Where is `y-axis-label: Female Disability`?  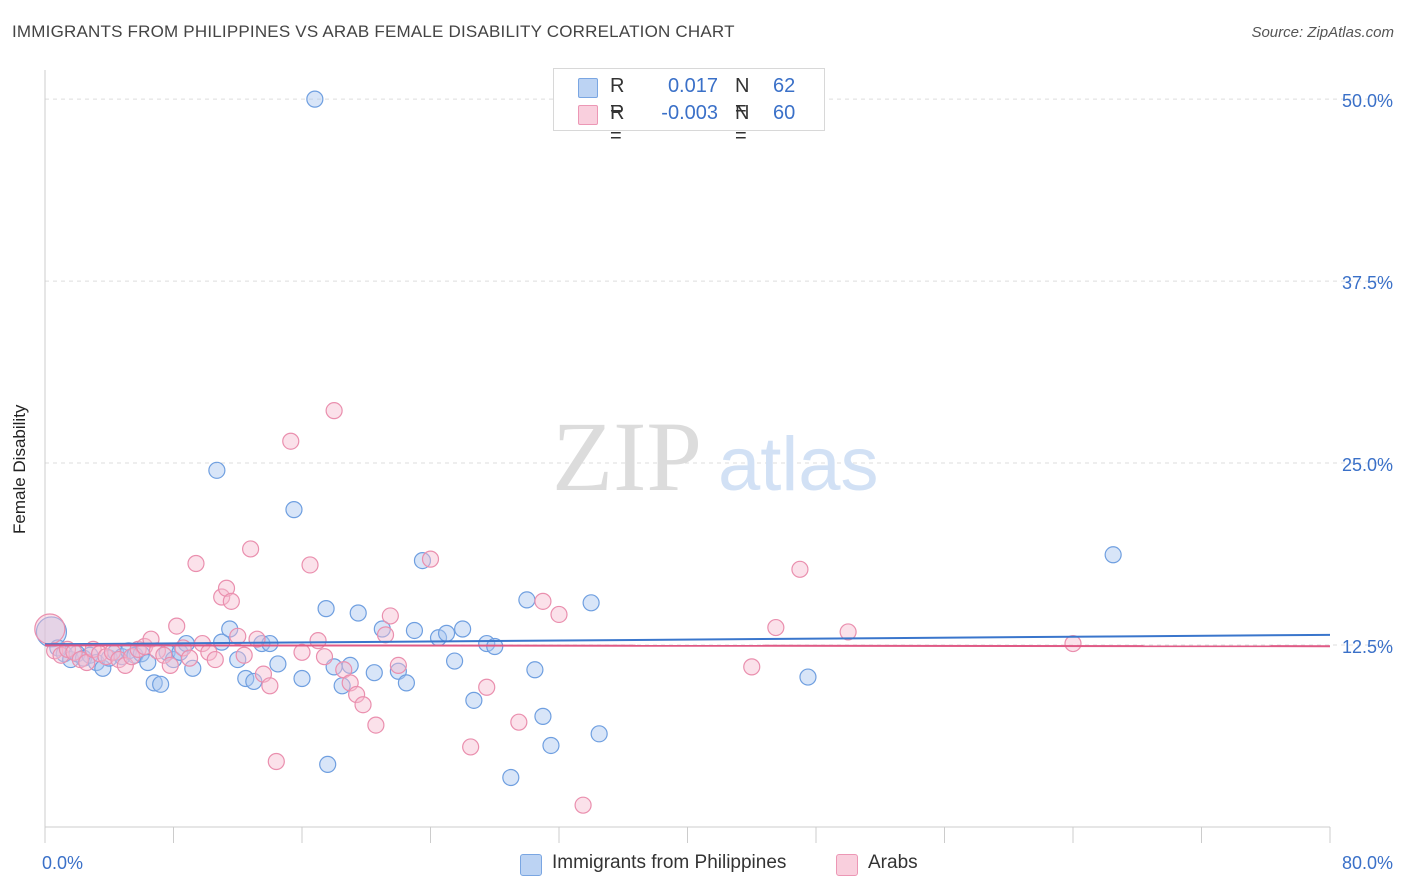
y-axis-label: Female Disability is located at coordinates (19, 469).